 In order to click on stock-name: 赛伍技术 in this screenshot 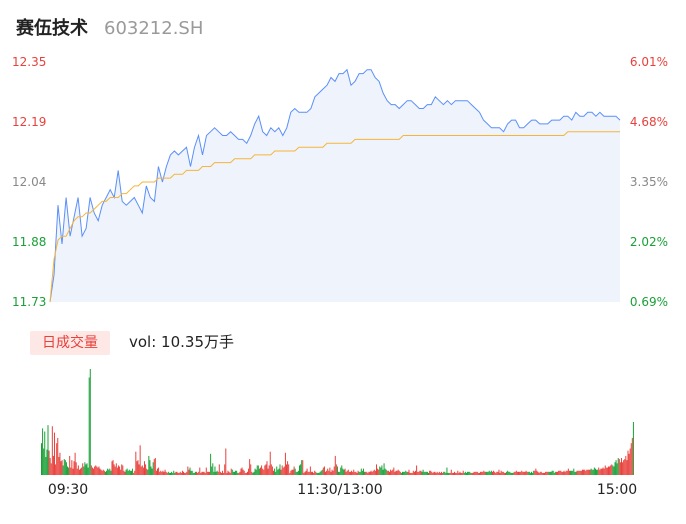, I will do `click(52, 28)`.